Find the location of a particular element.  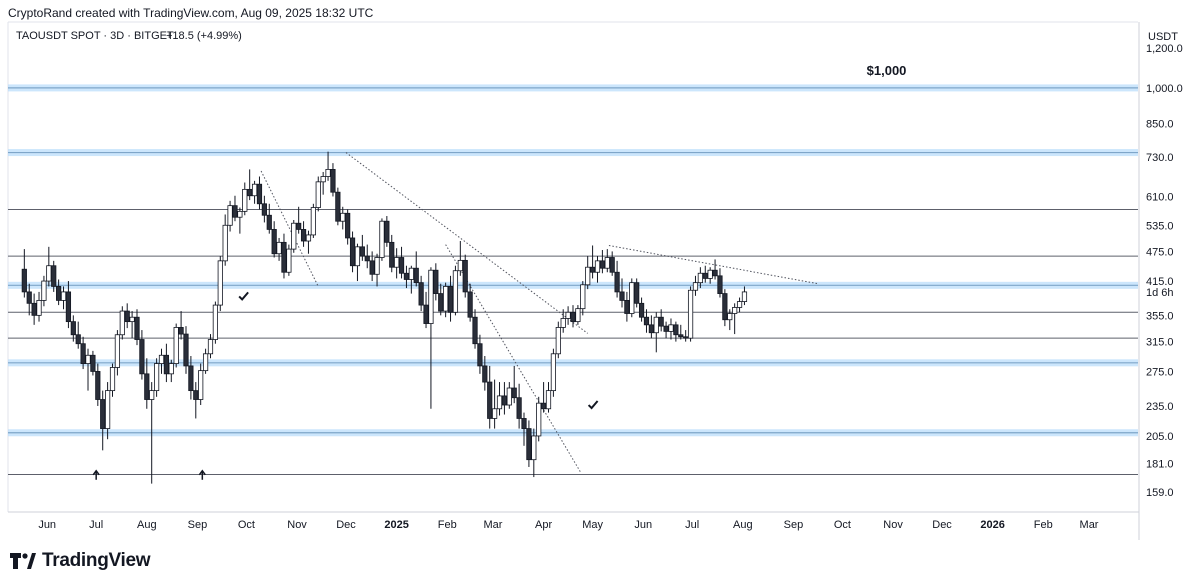

time-tick-label: Jun is located at coordinates (643, 525).